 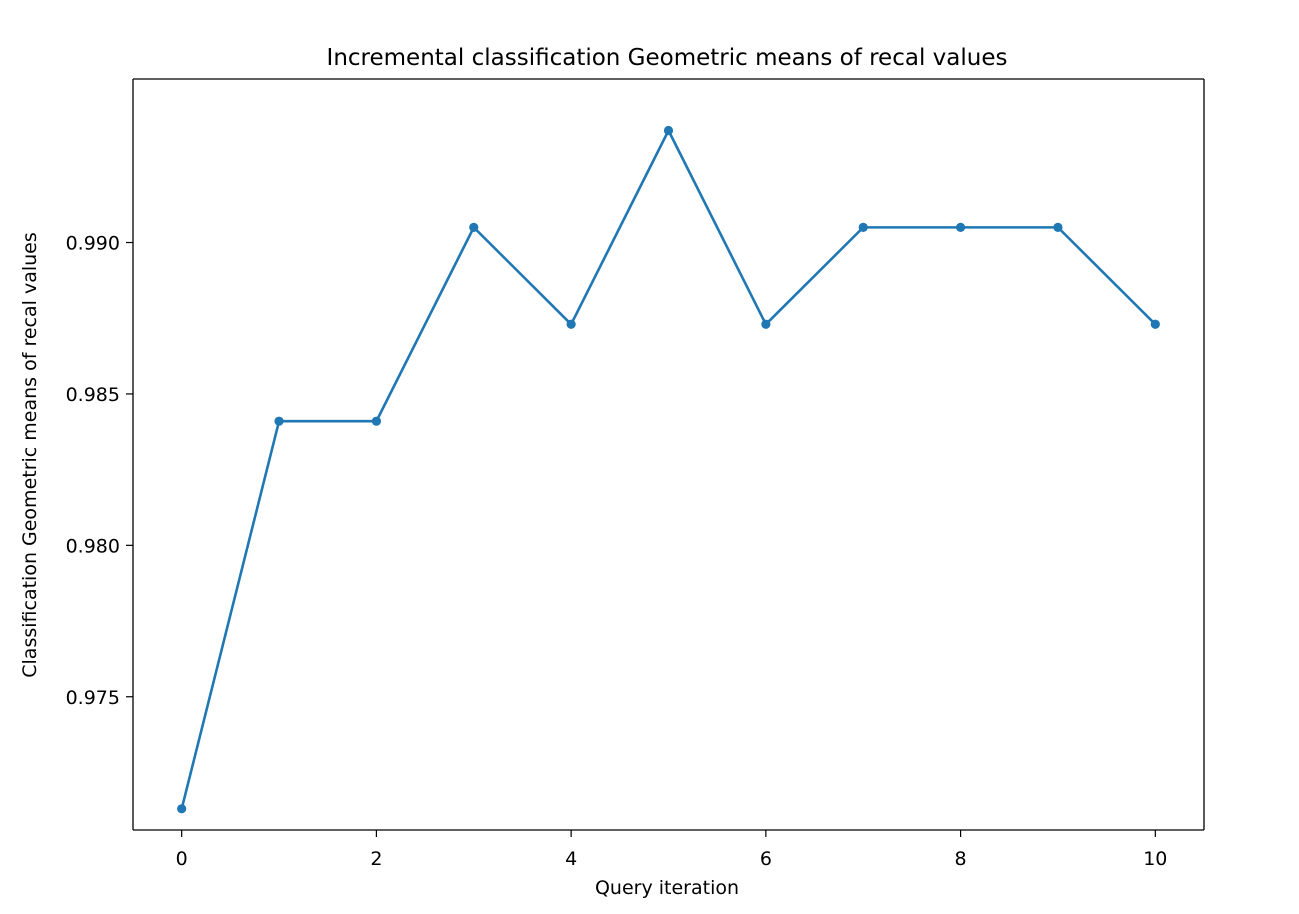 I want to click on y-tick-label: 0.975, so click(x=93, y=698).